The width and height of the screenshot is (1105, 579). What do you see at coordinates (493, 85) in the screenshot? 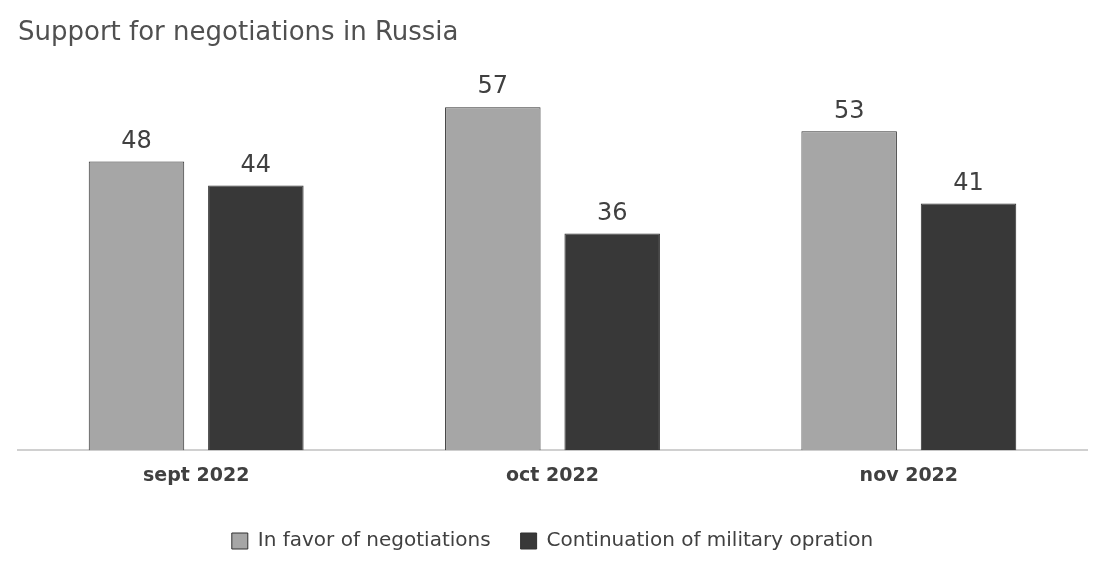
I see `data-label: 57` at bounding box center [493, 85].